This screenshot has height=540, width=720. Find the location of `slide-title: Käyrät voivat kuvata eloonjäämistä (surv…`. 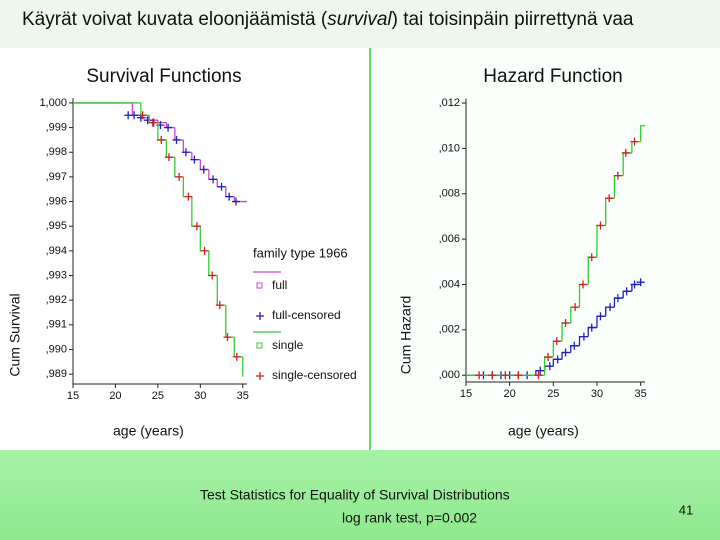

slide-title: Käyrät voivat kuvata eloonjäämistä (surv… is located at coordinates (328, 19).